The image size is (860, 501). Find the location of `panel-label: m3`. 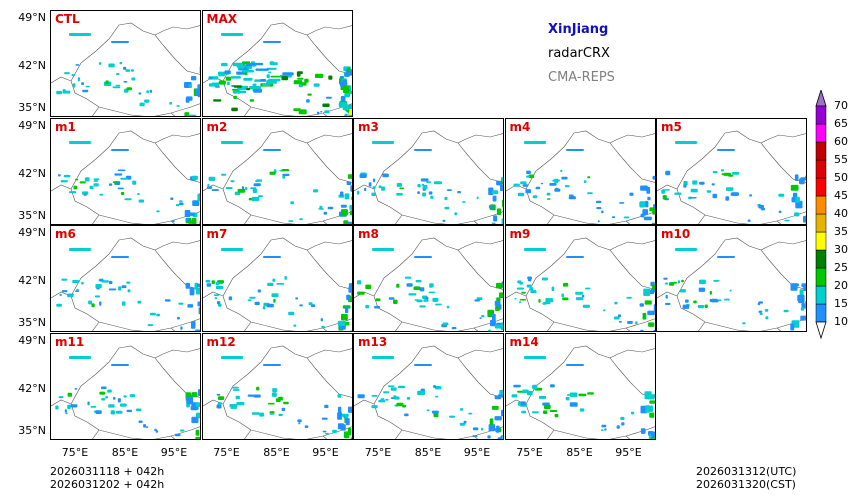

panel-label: m3 is located at coordinates (368, 126).